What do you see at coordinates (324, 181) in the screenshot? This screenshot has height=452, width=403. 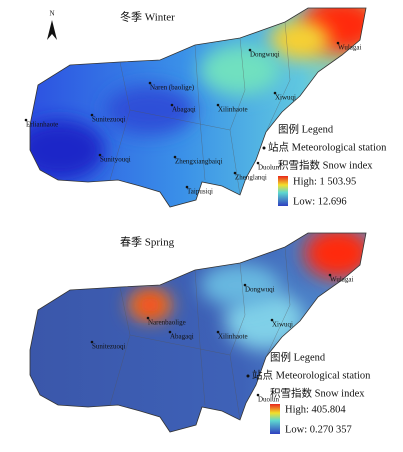 I see `legend-high: High: 1 503.95` at bounding box center [324, 181].